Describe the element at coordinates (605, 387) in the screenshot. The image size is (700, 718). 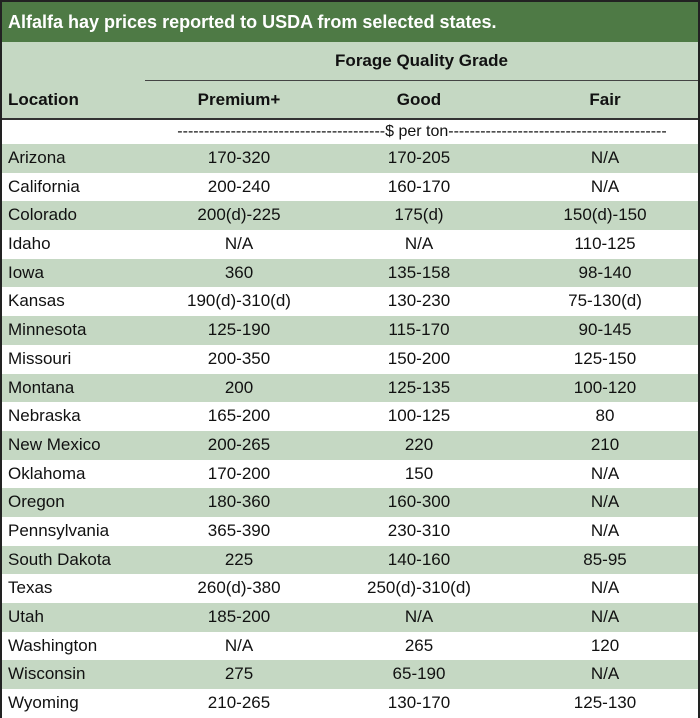
I see `cell-fair: 100-120` at that location.